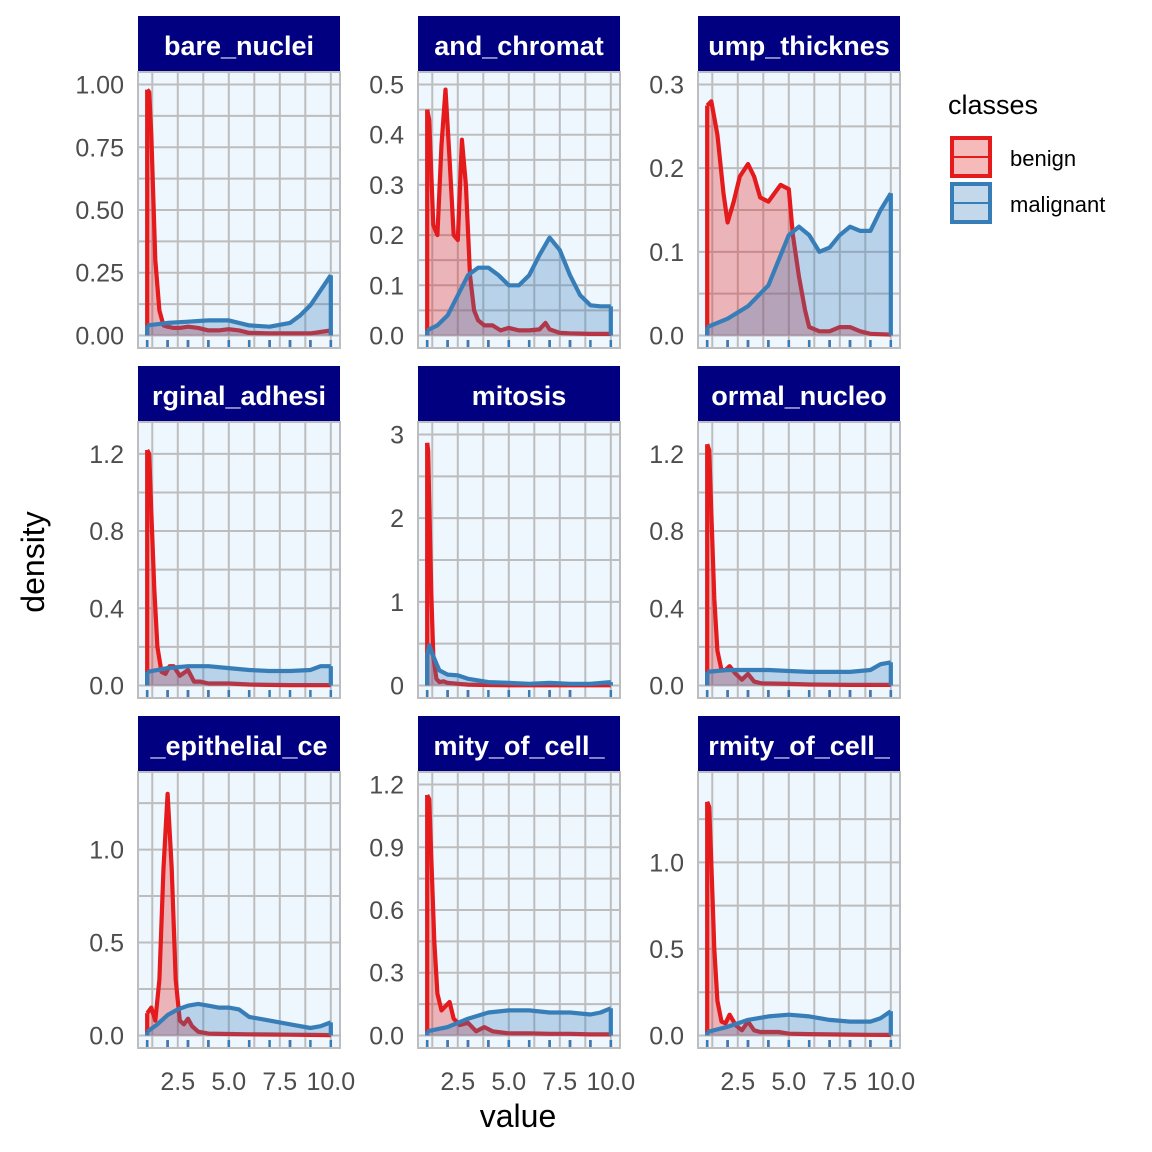 The height and width of the screenshot is (1152, 1152). I want to click on legend-key-malignant: malignant, so click(1027, 203).